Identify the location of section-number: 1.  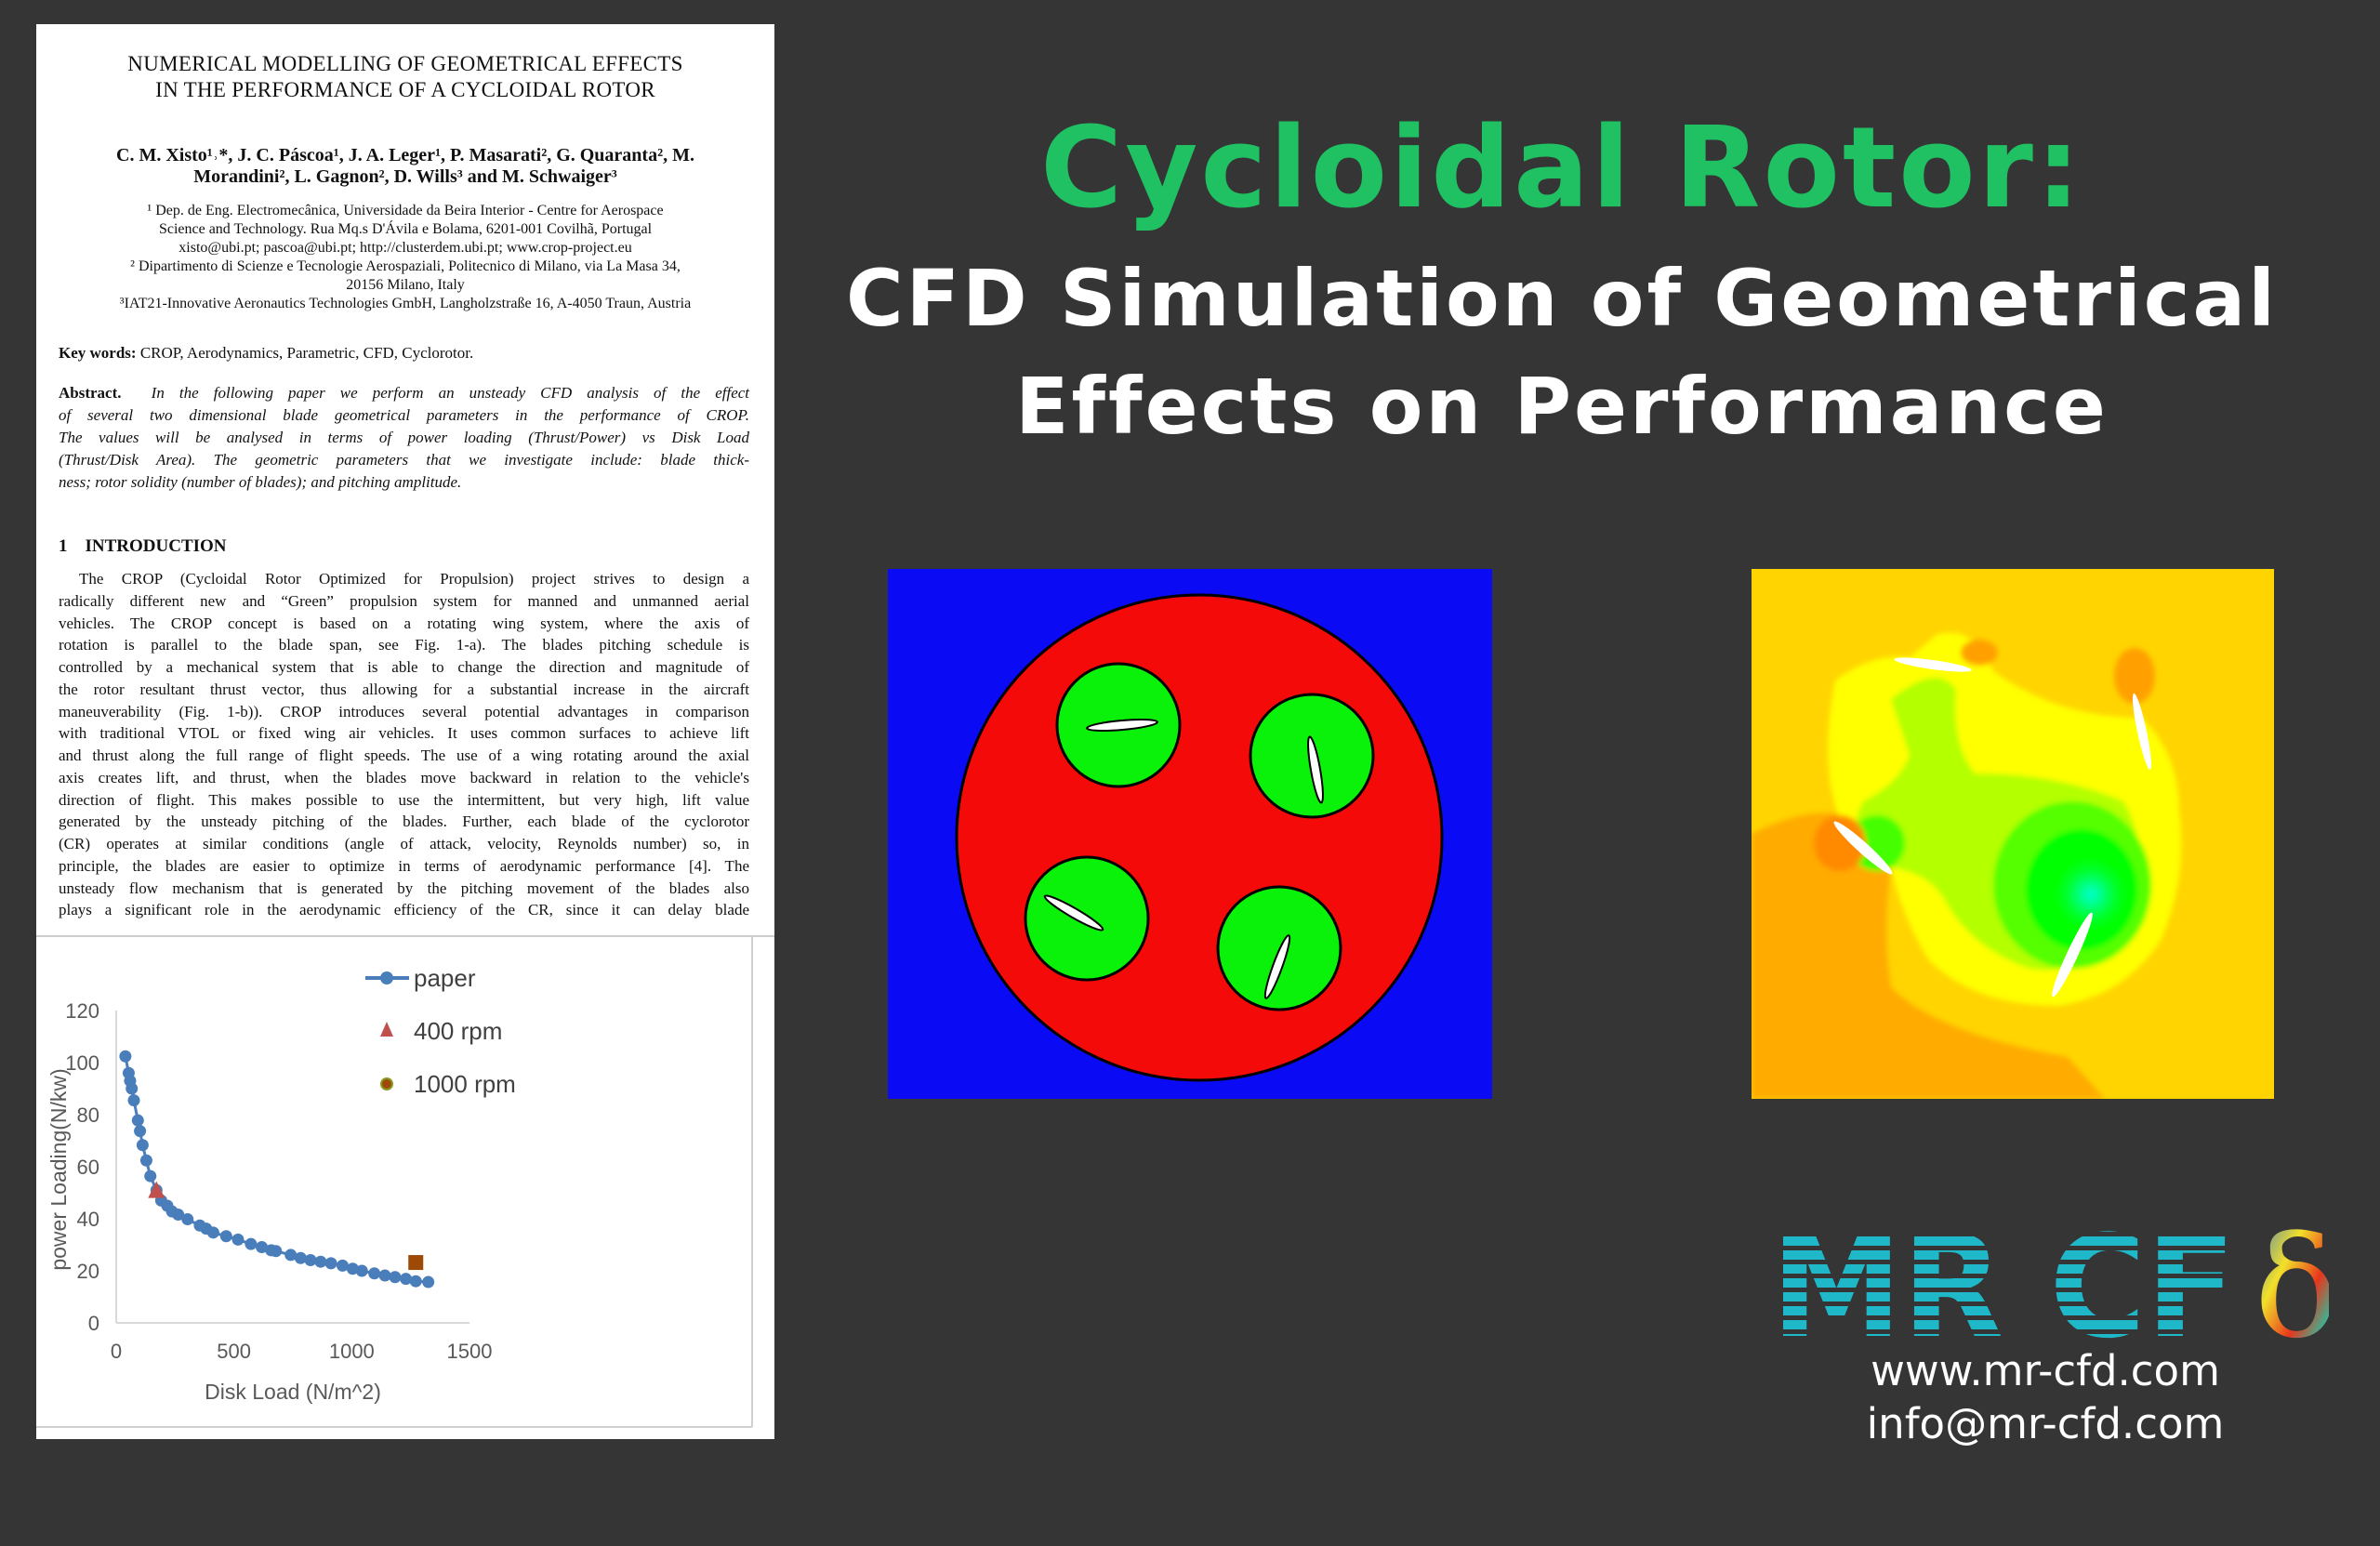
(63, 546).